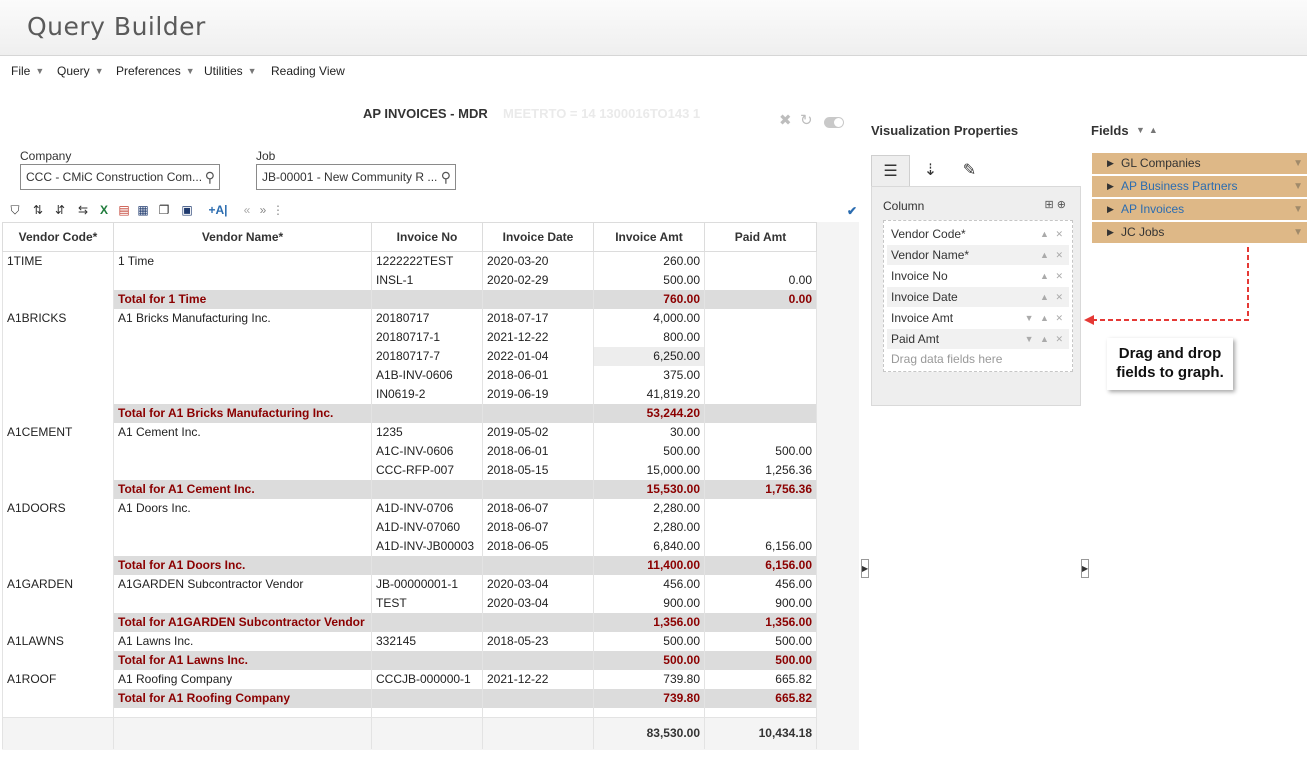 Image resolution: width=1307 pixels, height=762 pixels. Describe the element at coordinates (242, 299) in the screenshot. I see `table-cell: Total for 1 Time` at that location.